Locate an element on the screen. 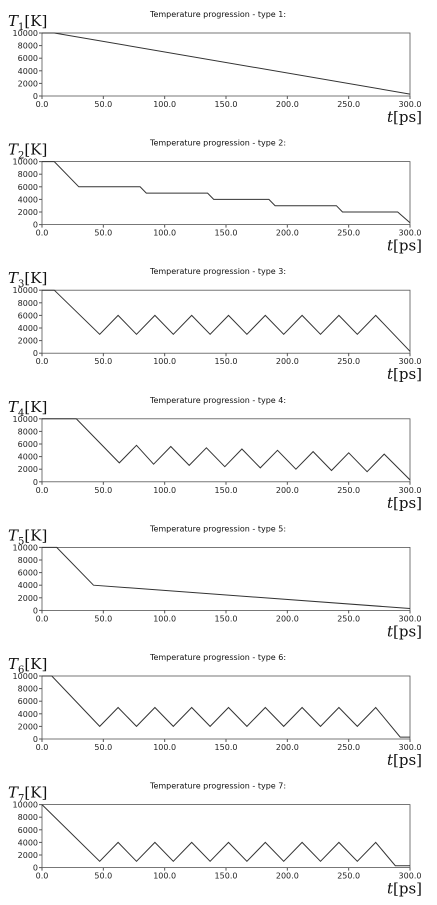  y-axis-label: T3[K] is located at coordinates (27, 279).